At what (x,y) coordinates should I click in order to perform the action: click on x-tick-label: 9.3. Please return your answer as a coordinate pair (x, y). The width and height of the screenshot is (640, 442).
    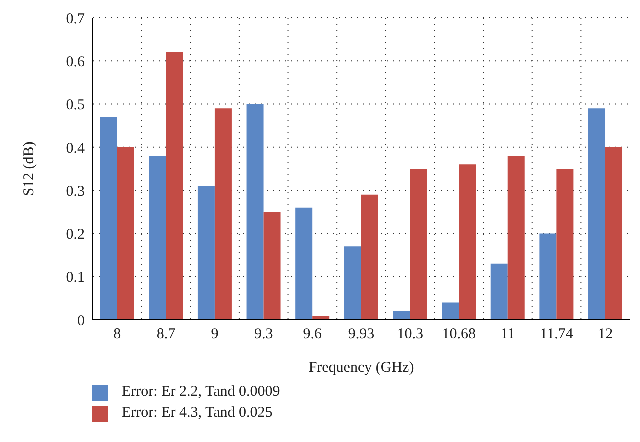
    Looking at the image, I should click on (264, 334).